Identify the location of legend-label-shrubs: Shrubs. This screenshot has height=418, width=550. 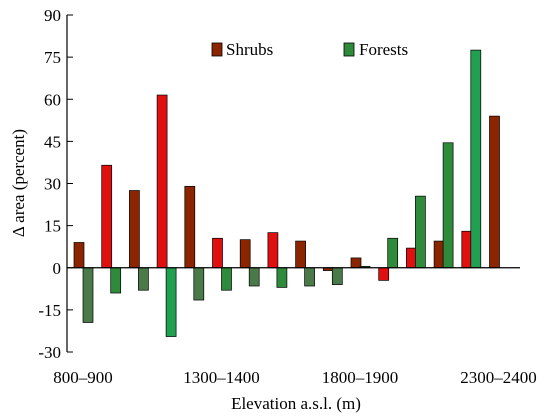
(249, 49).